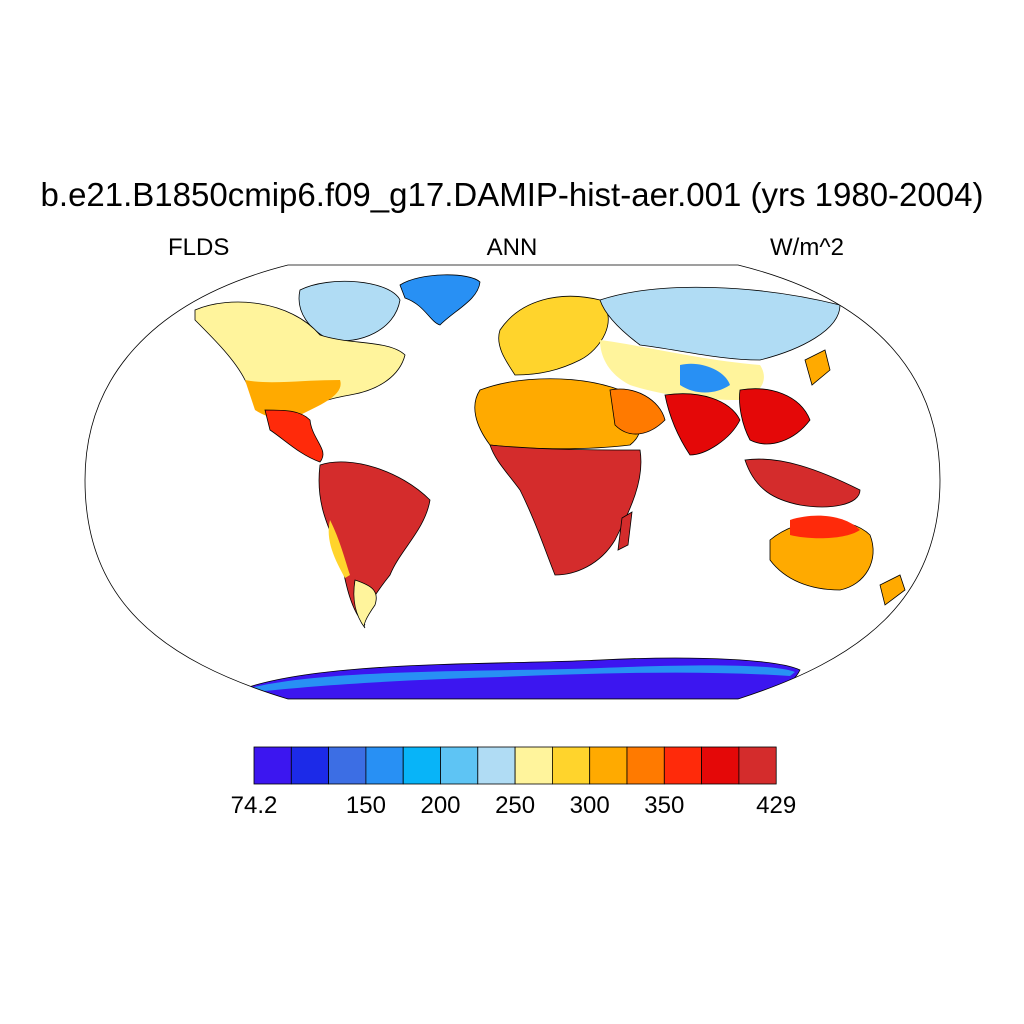  I want to click on units-label: W/m^2, so click(807, 247).